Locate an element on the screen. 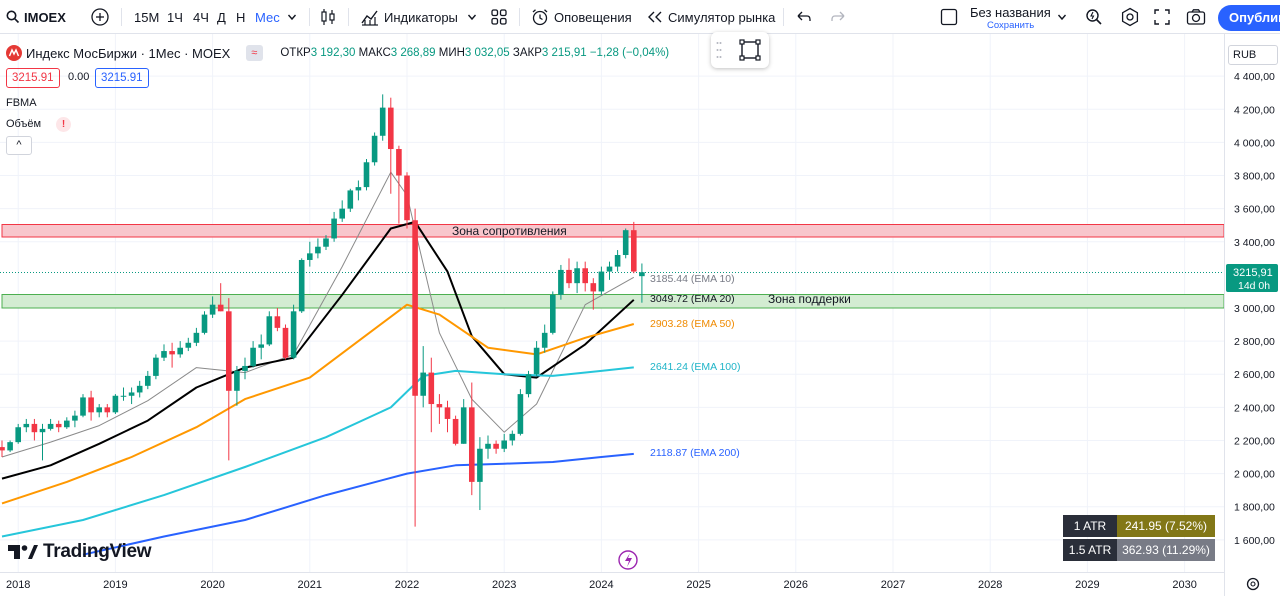 This screenshot has width=1280, height=596. ema20-label: 3049.72 (EMA 20) is located at coordinates (692, 299).